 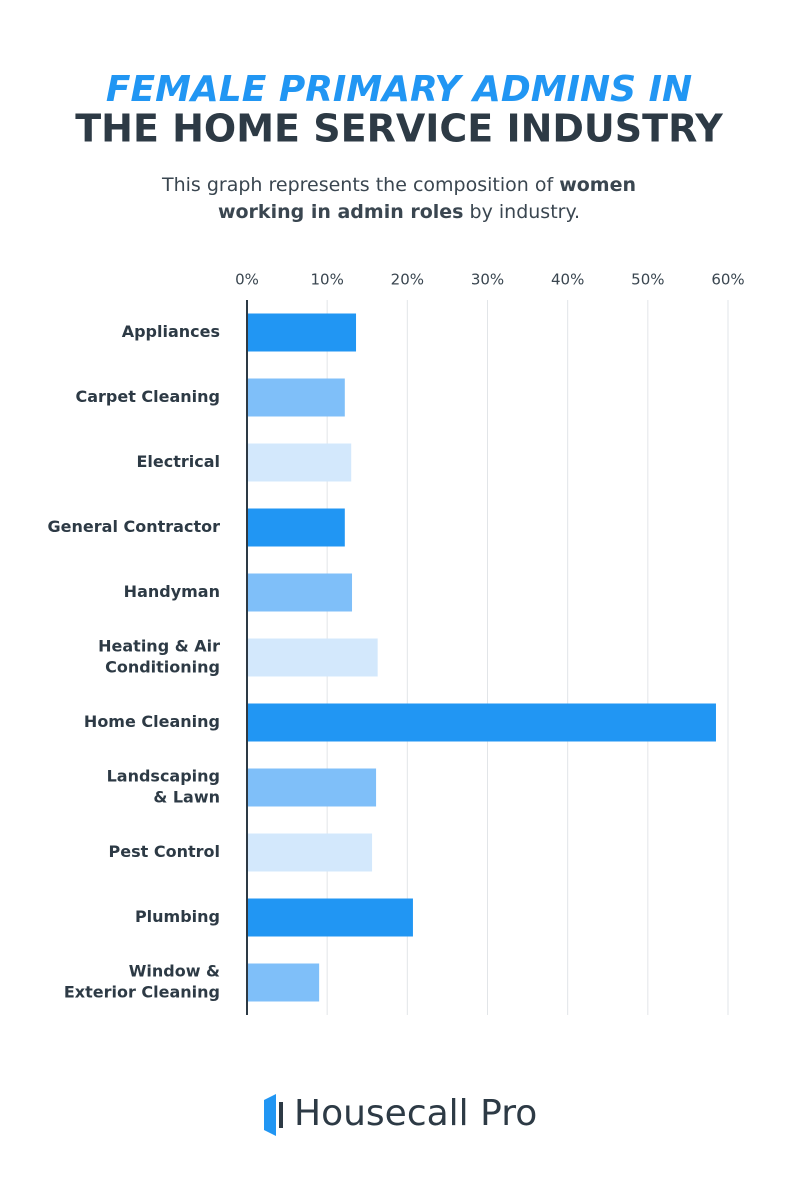 I want to click on y-tick-label: & Lawn, so click(x=186, y=797).